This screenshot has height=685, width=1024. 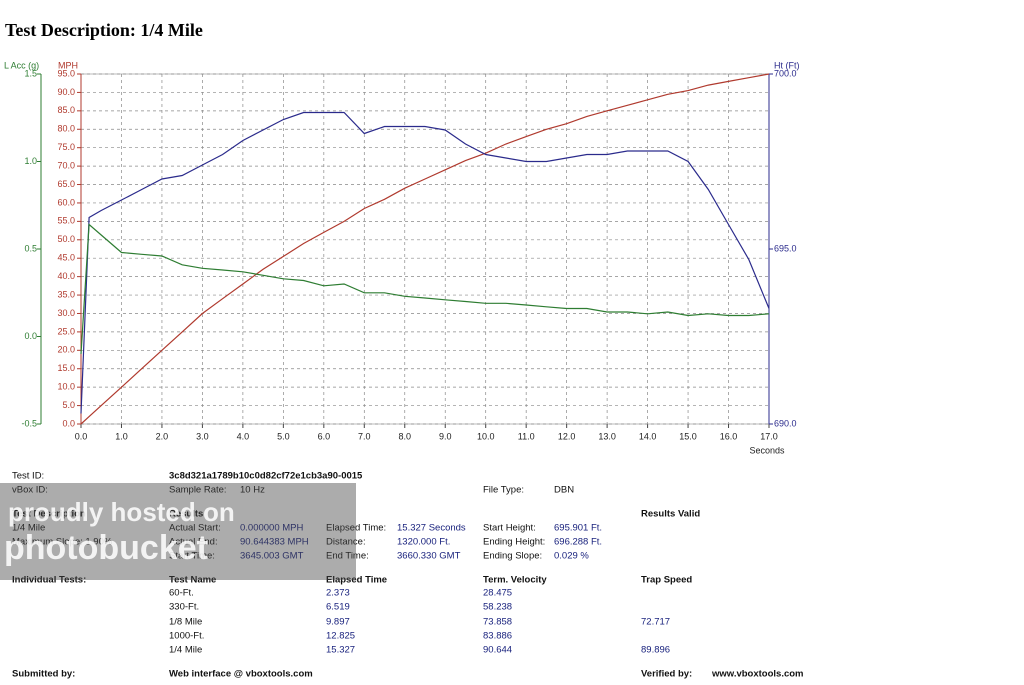 I want to click on y3-tick-label: 0.5, so click(x=30, y=248).